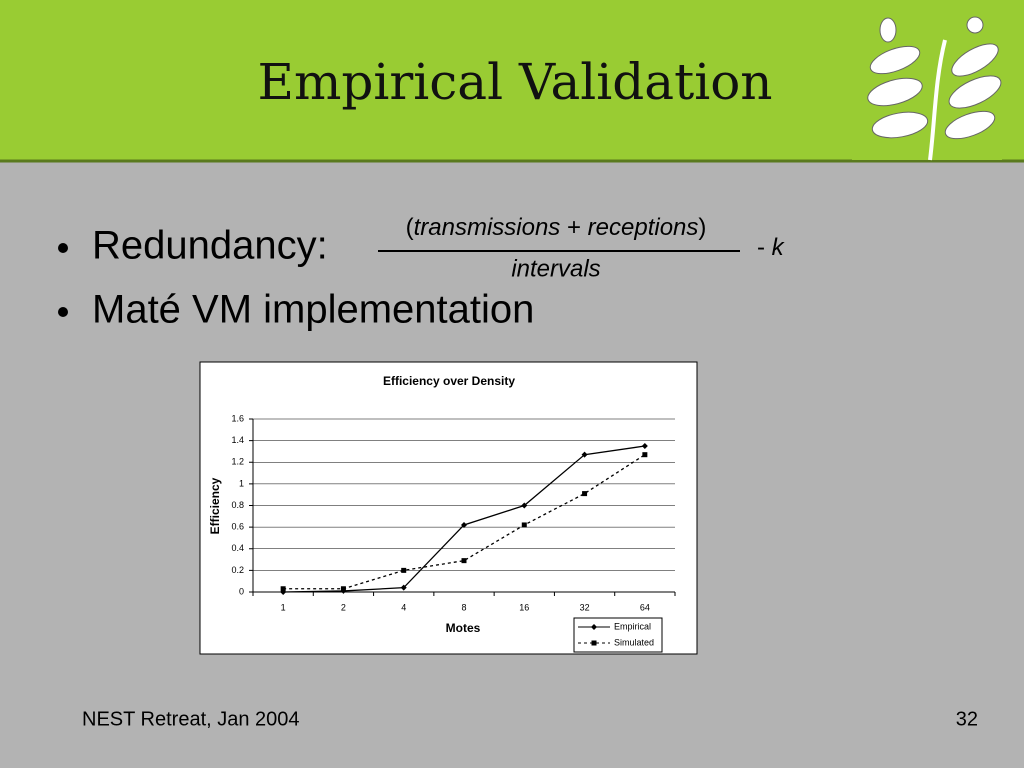 The height and width of the screenshot is (773, 1024). Describe the element at coordinates (191, 719) in the screenshot. I see `footer-left: NEST Retreat, Jan 2004` at that location.